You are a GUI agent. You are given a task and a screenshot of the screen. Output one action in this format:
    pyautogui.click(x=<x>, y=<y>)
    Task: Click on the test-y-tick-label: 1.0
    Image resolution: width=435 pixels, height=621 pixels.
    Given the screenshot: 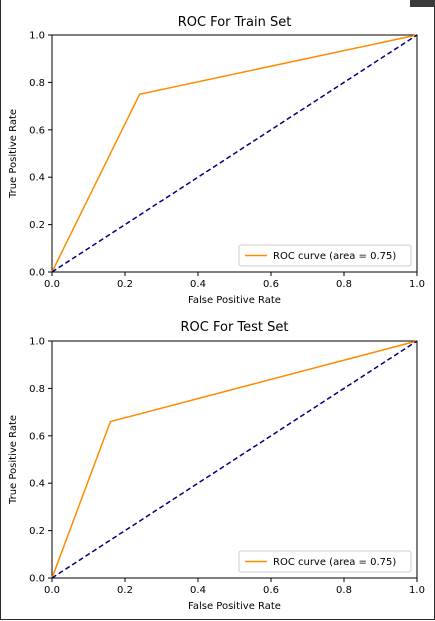 What is the action you would take?
    pyautogui.click(x=37, y=342)
    